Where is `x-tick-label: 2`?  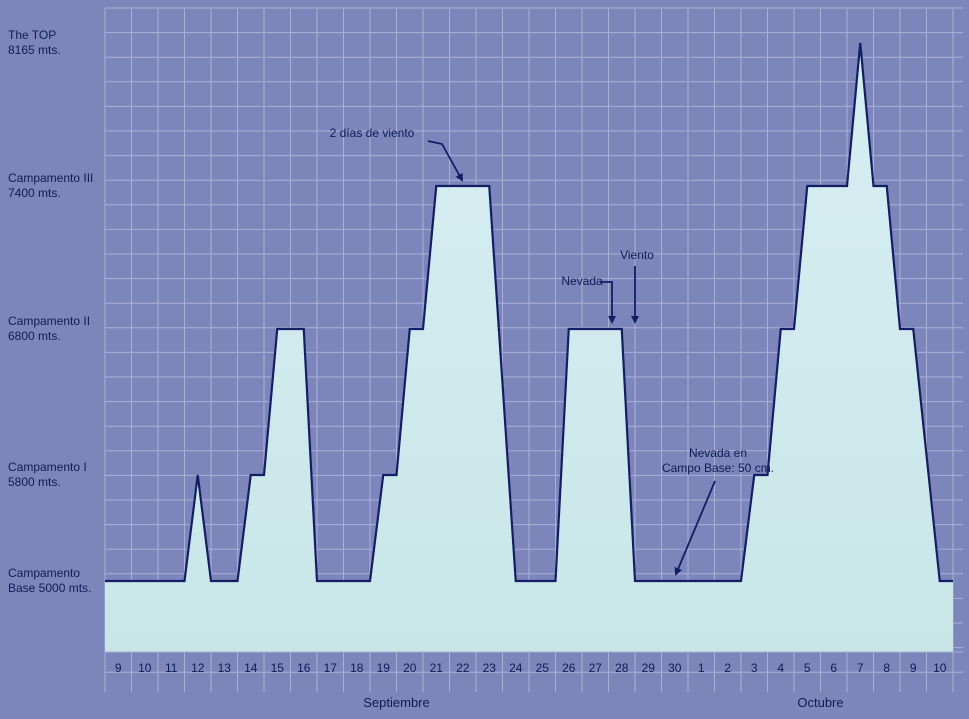 x-tick-label: 2 is located at coordinates (727, 668).